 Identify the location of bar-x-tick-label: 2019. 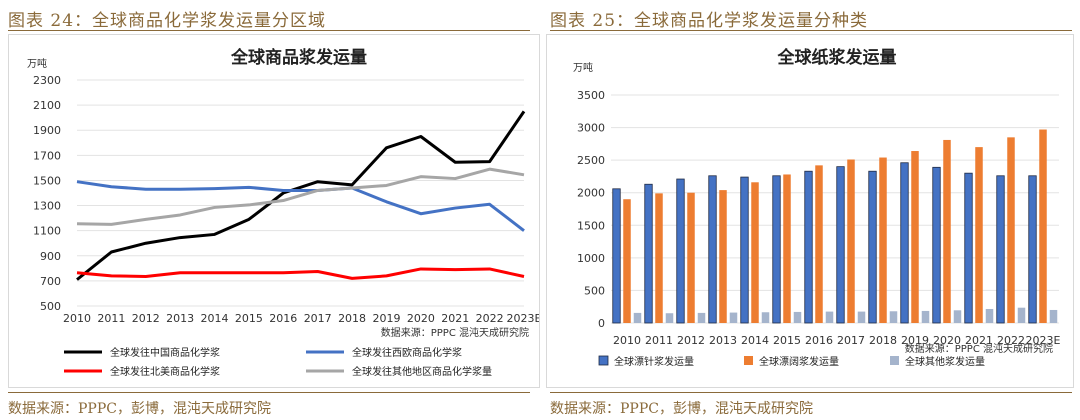
(915, 340).